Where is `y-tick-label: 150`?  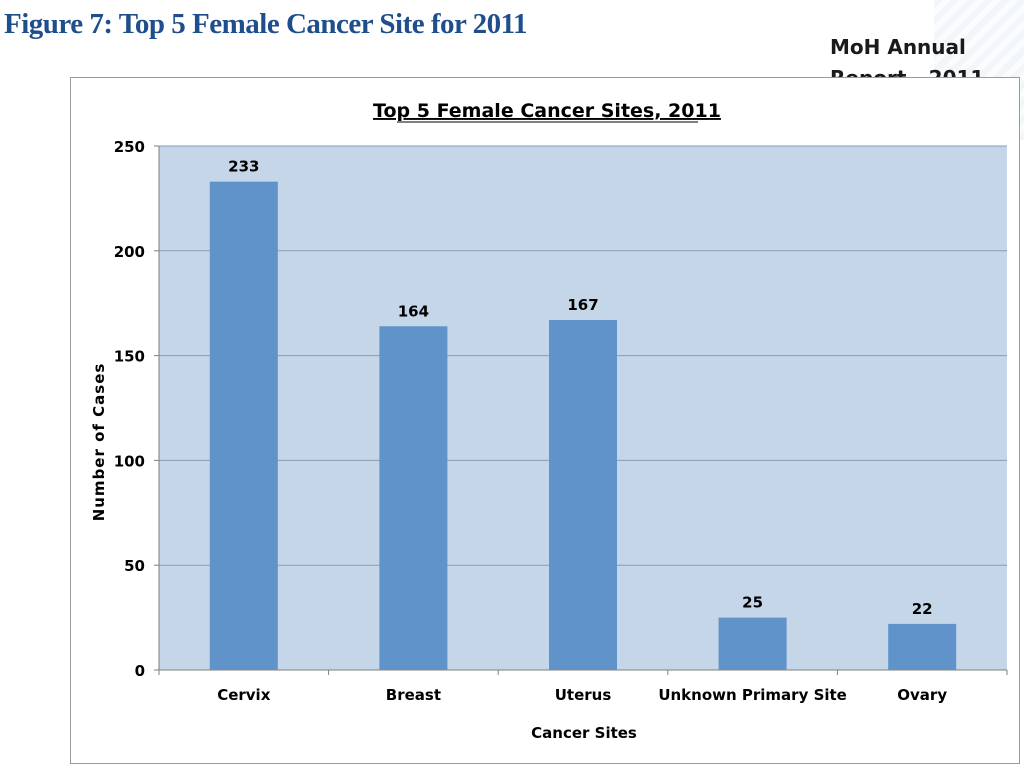 y-tick-label: 150 is located at coordinates (129, 357).